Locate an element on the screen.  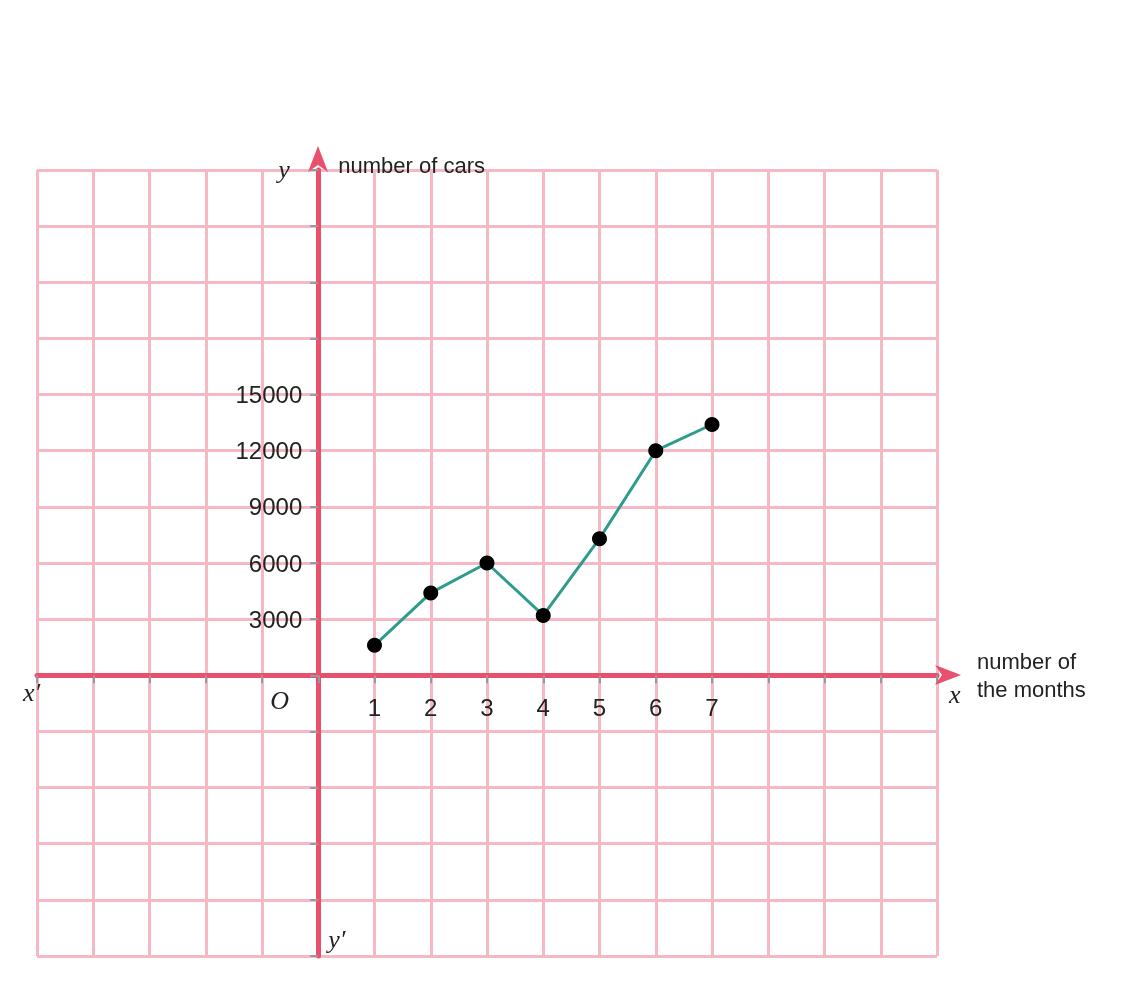
annotation: y′ is located at coordinates (335, 939).